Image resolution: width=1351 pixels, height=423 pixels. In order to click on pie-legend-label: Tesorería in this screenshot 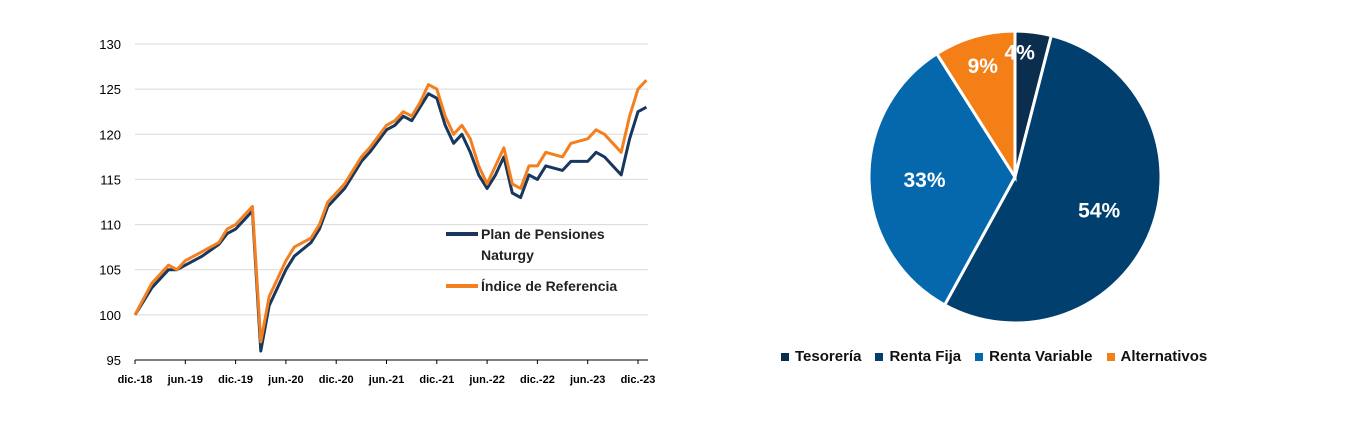, I will do `click(828, 356)`.